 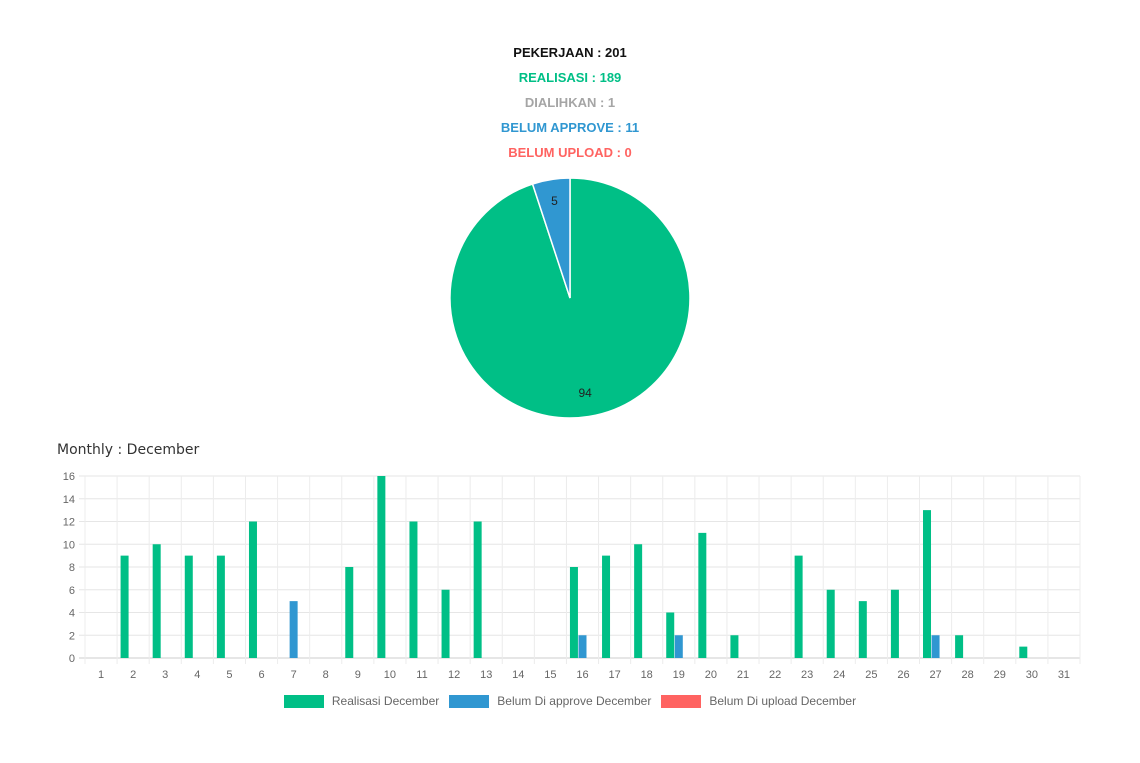 I want to click on legend-item-belum-upload: Belum Di upload December, so click(x=758, y=701).